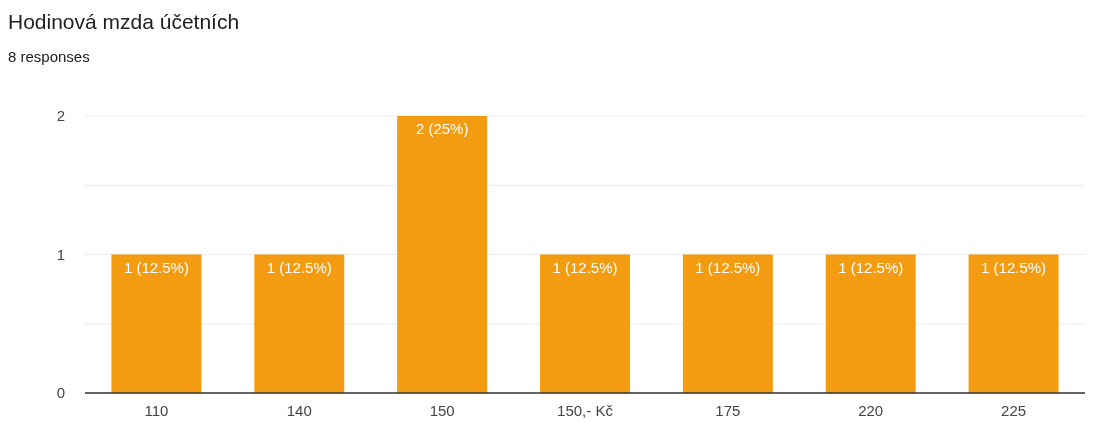  I want to click on x-tick-label: 175, so click(728, 410).